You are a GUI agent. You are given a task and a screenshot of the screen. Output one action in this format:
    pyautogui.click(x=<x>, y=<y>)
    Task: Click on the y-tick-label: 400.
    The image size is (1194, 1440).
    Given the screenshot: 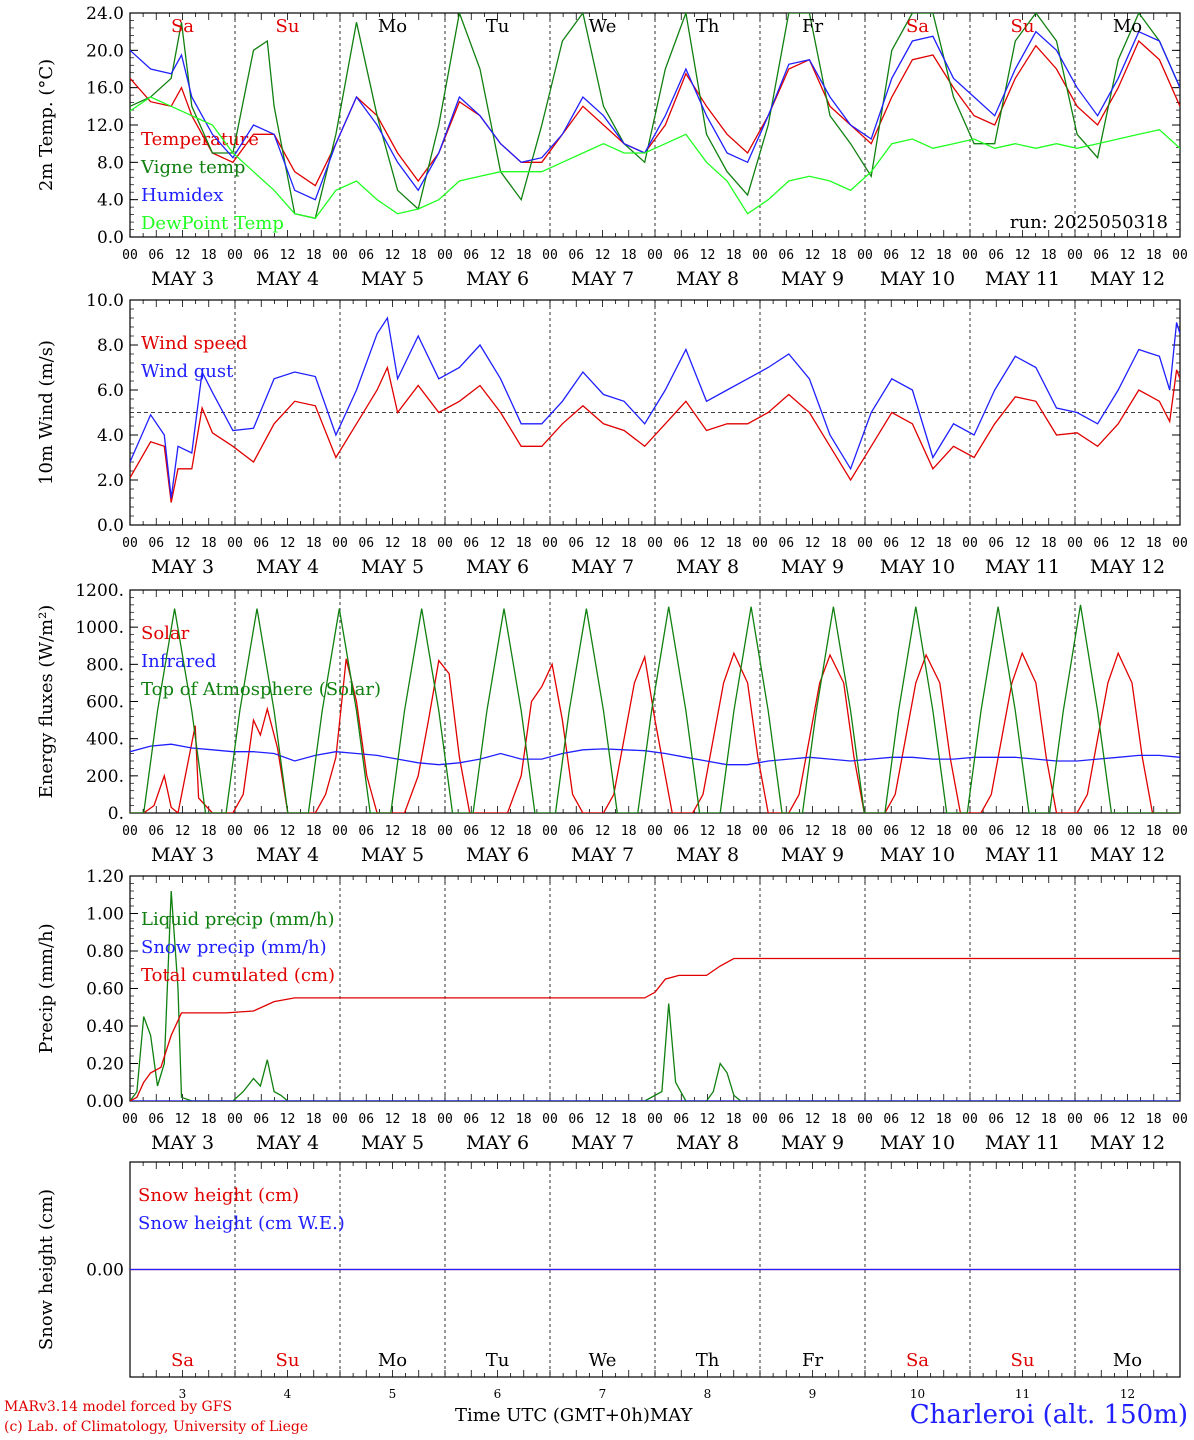 What is the action you would take?
    pyautogui.click(x=105, y=740)
    